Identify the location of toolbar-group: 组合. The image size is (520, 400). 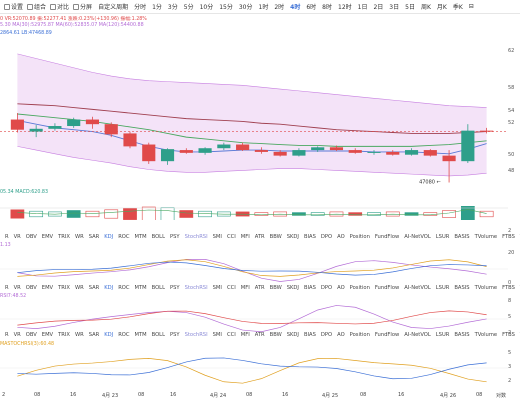
(36, 6).